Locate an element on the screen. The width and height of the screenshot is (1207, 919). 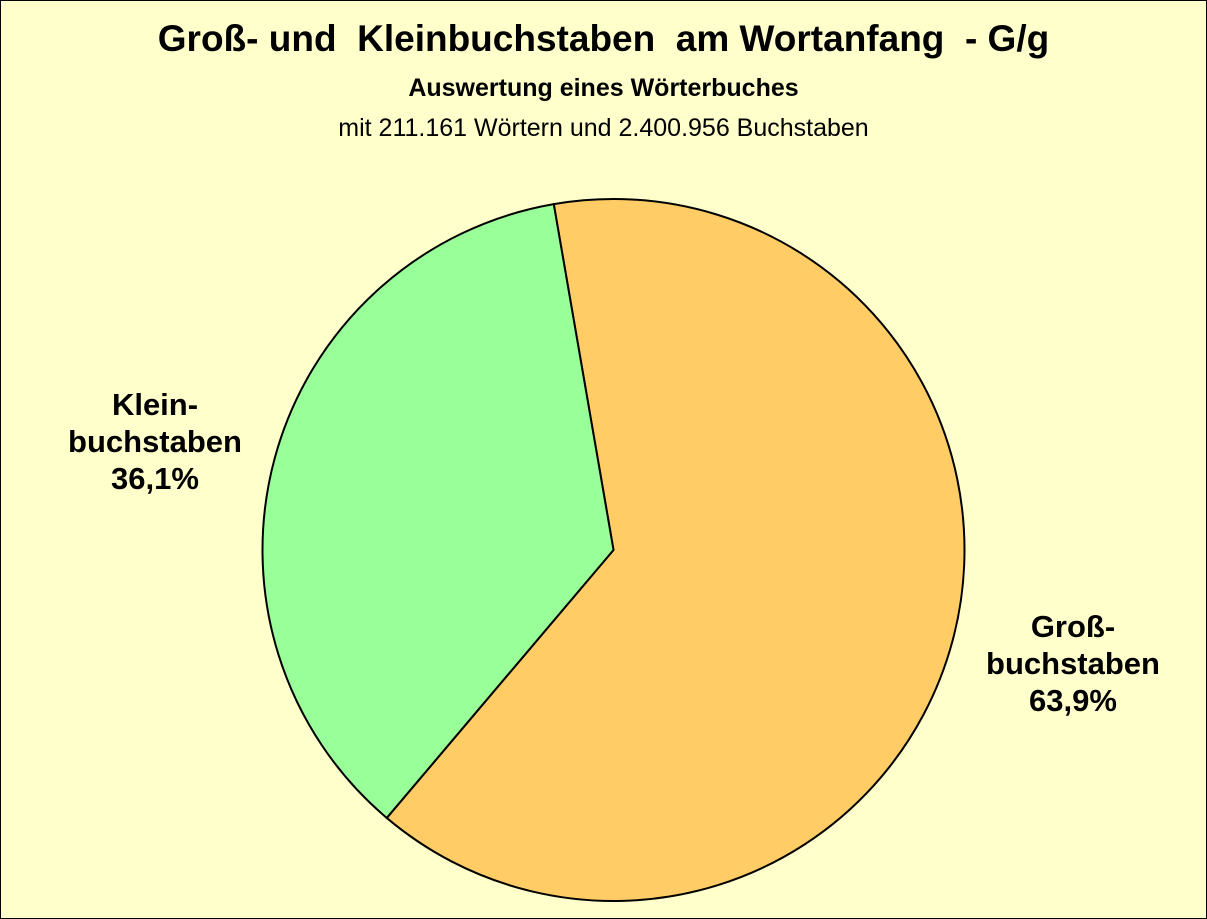
data-label-gross: Groß- buchstaben 63,9% is located at coordinates (1073, 663).